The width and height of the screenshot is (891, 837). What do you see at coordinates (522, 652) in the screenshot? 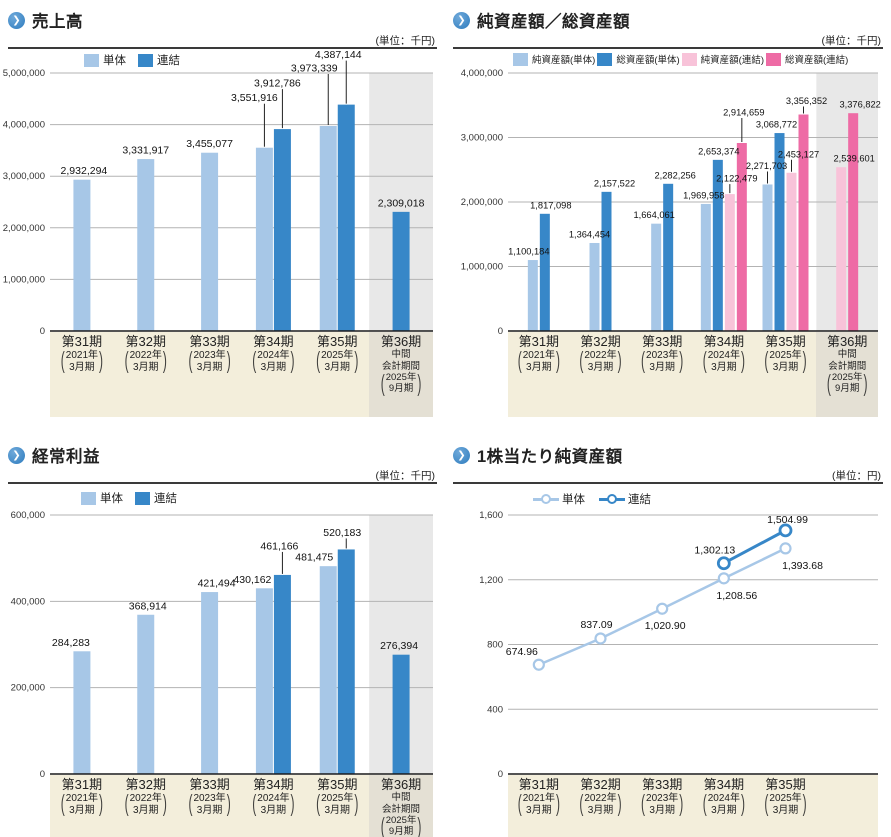
I see `value-label: 674.96` at bounding box center [522, 652].